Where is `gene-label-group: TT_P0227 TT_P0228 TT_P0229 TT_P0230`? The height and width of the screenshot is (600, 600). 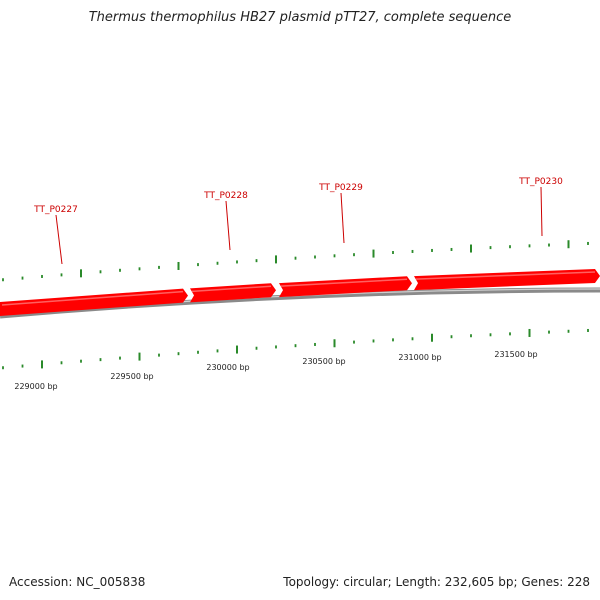
gene-label-group: TT_P0227 TT_P0228 TT_P0229 TT_P0230 is located at coordinates (298, 221).